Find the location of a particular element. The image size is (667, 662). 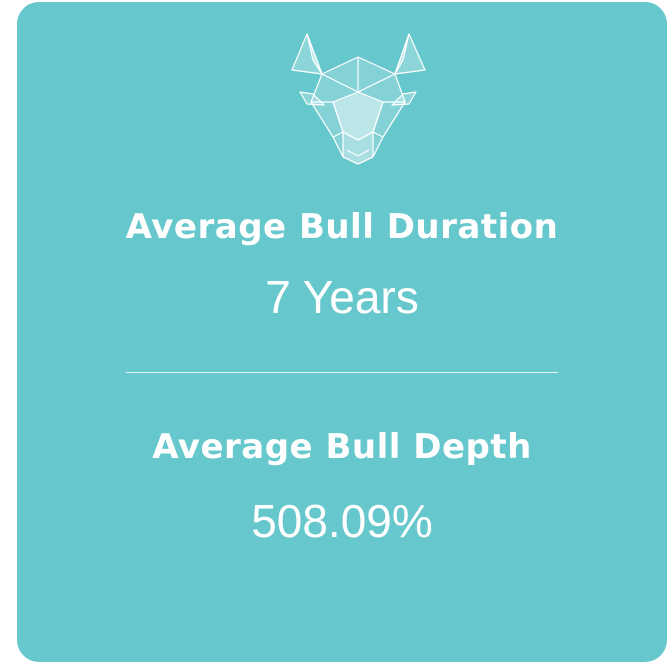

right-horn is located at coordinates (410, 54).